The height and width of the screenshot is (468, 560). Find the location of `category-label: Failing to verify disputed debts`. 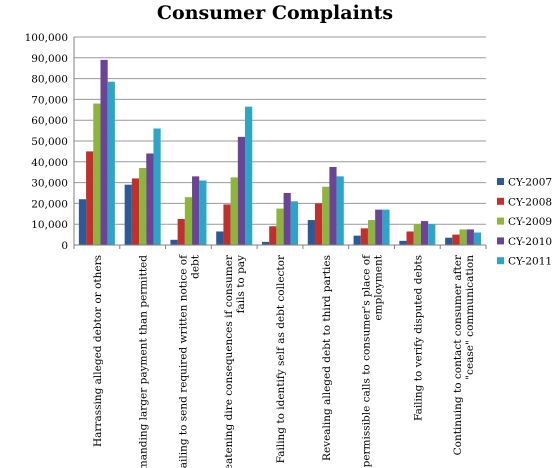

category-label: Failing to verify disputed debts is located at coordinates (418, 338).